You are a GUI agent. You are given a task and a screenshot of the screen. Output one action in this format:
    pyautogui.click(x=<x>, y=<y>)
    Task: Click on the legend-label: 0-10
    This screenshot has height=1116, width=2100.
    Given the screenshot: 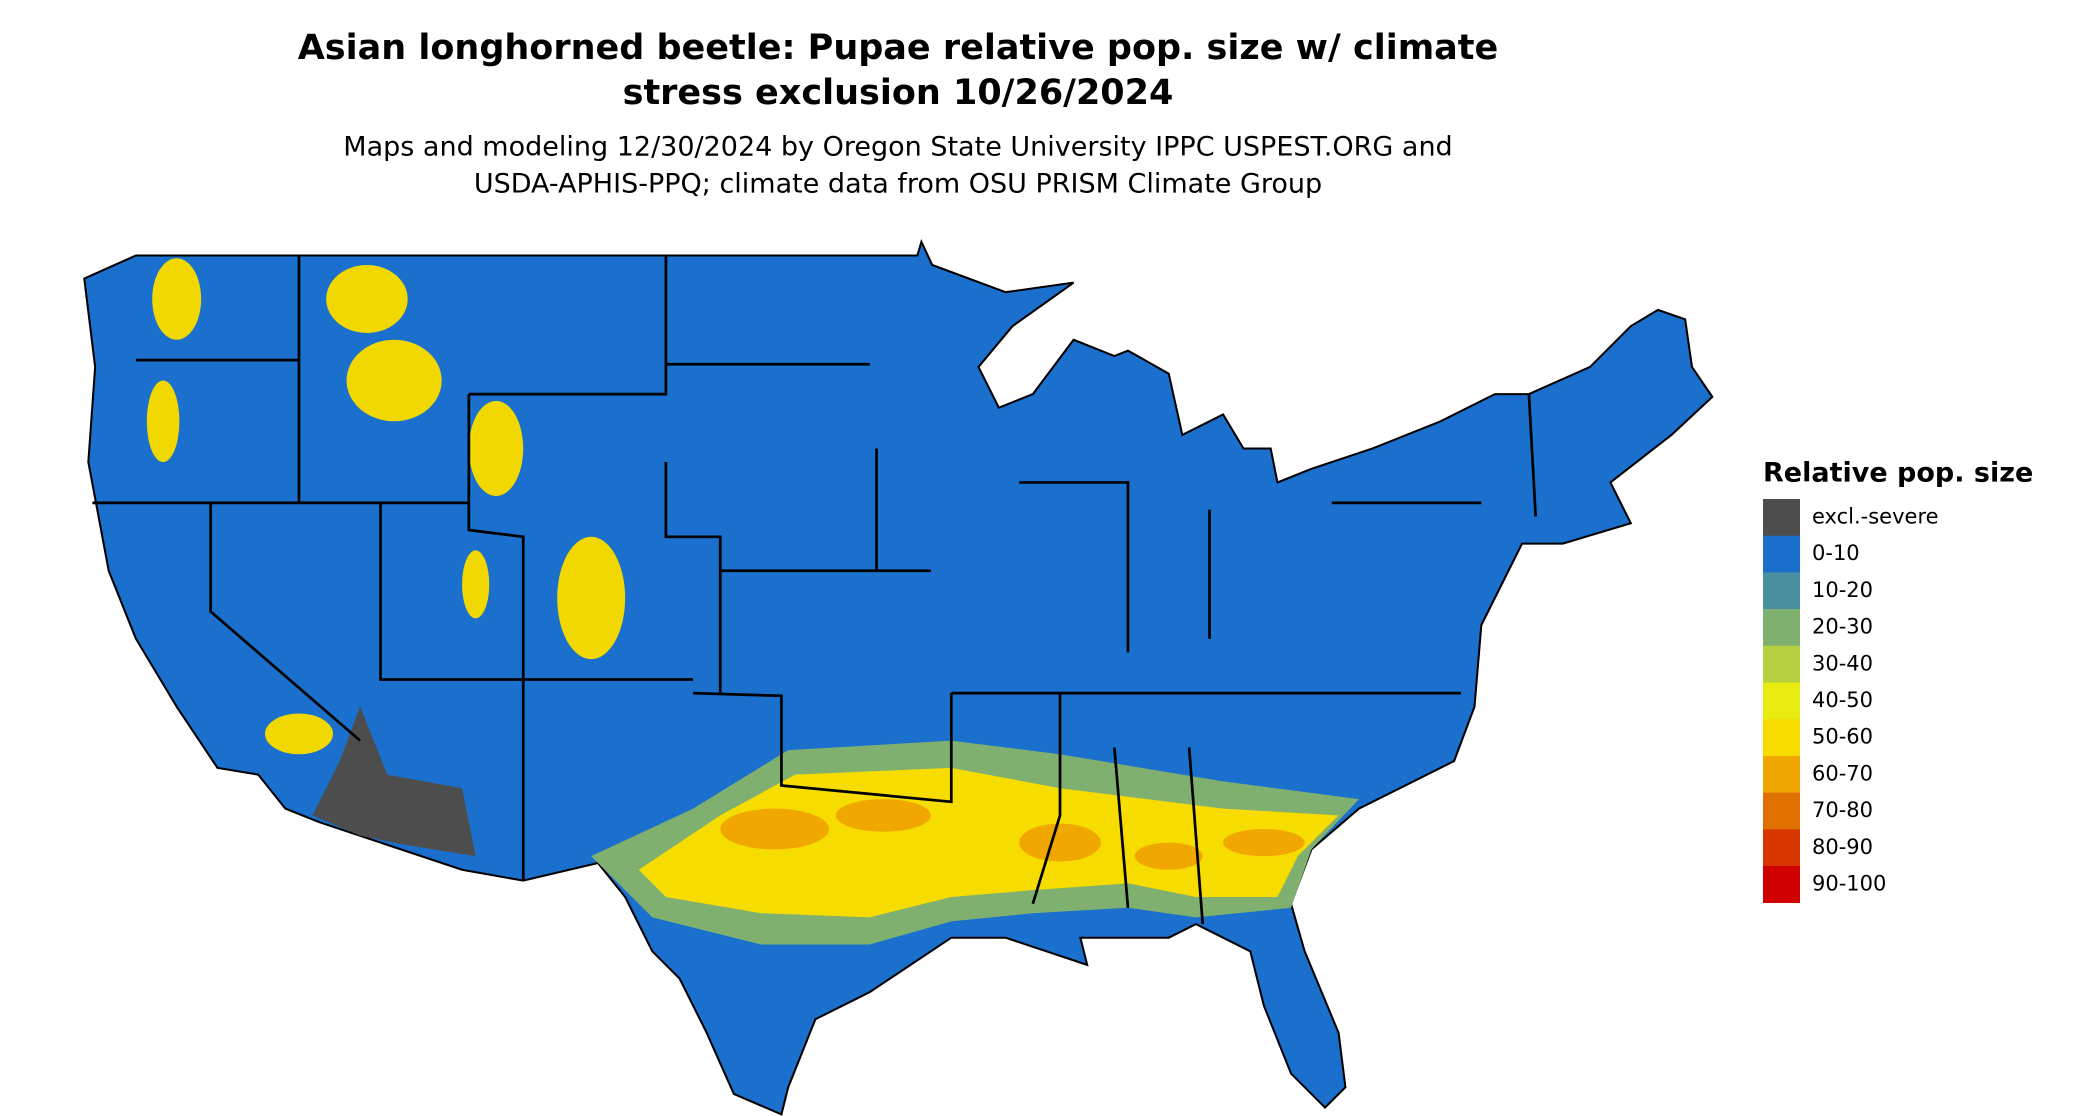 What is the action you would take?
    pyautogui.click(x=1836, y=553)
    